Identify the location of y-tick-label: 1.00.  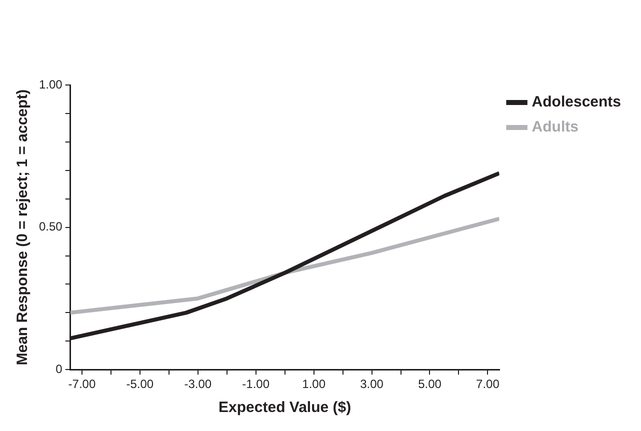
(50, 84).